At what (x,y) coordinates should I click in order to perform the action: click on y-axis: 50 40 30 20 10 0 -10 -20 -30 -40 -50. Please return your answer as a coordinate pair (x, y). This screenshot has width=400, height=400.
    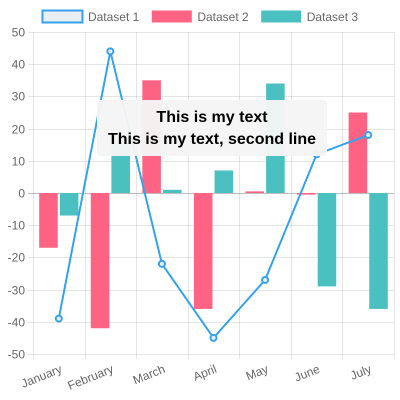
    Looking at the image, I should click on (17, 194).